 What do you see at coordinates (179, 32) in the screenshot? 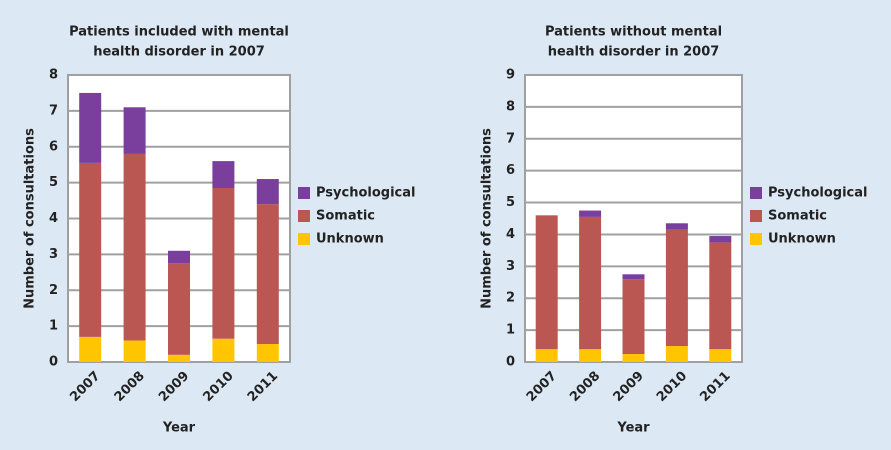
I see `chart-title: Patients included with mental` at bounding box center [179, 32].